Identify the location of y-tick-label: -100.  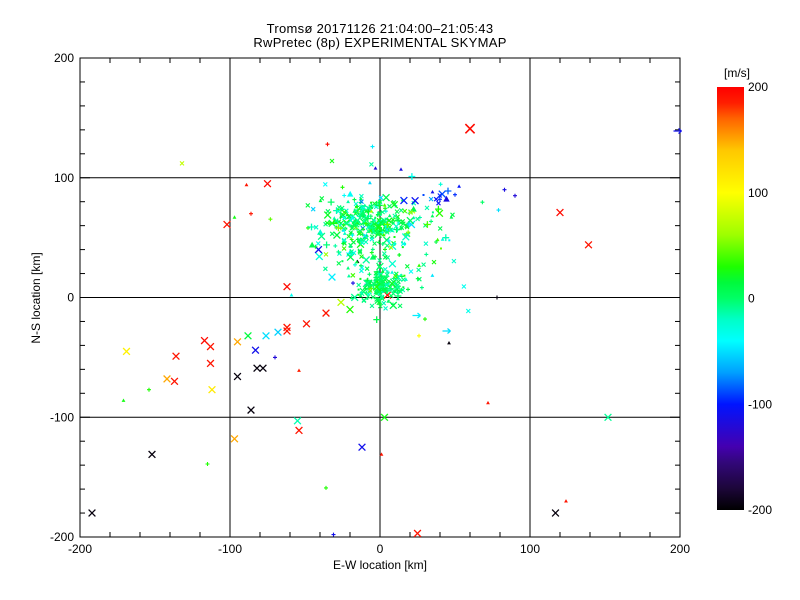
(62, 417).